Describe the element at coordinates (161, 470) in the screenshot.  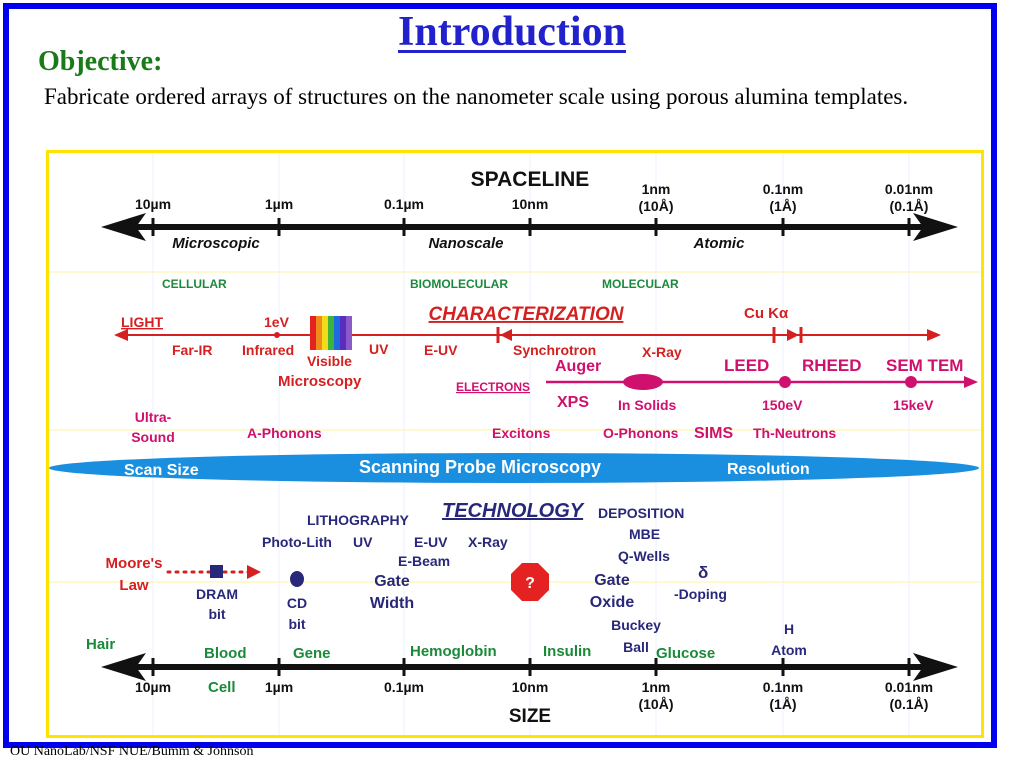
I see `scan-size-label: Scan Size` at that location.